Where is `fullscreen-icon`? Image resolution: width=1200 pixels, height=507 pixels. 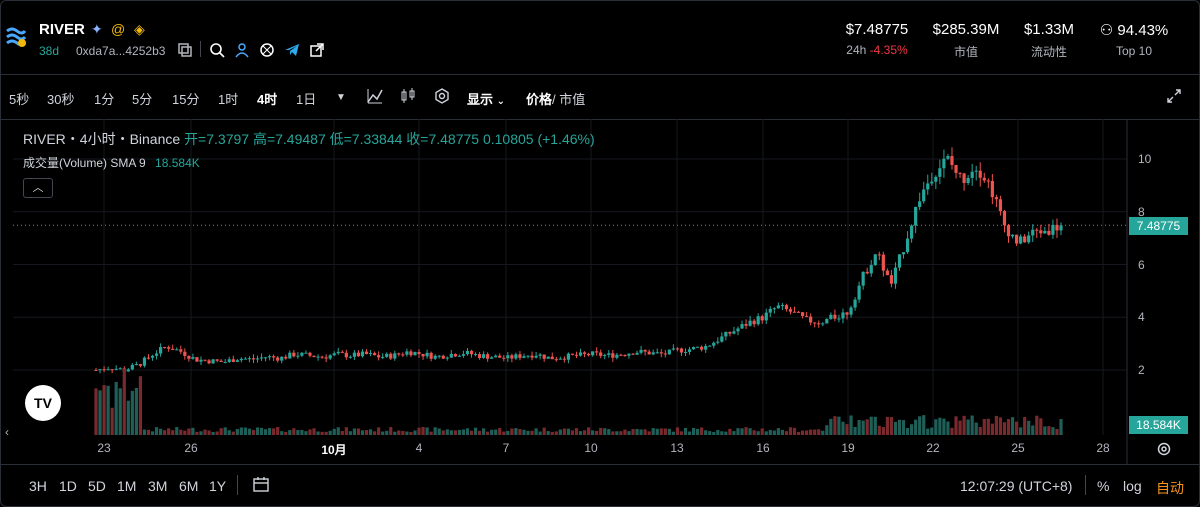 fullscreen-icon is located at coordinates (1174, 96).